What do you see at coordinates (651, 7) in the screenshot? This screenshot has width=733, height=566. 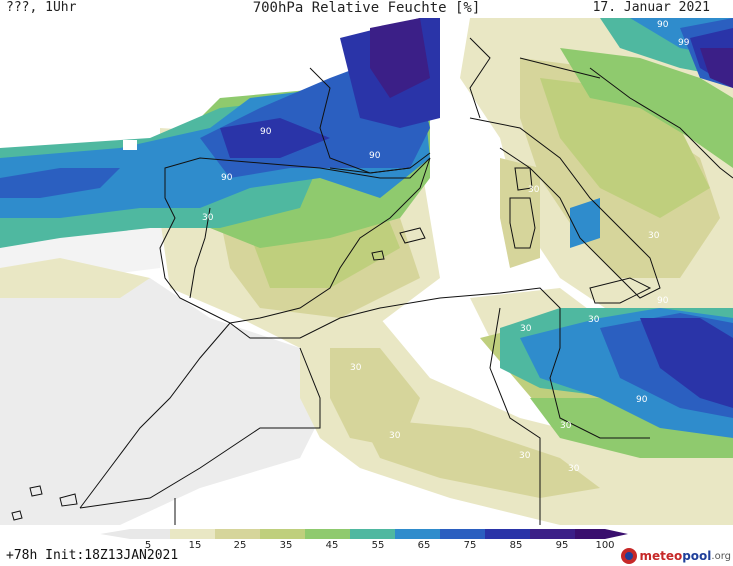 I see `valid-date: 17. Januar 2021` at bounding box center [651, 7].